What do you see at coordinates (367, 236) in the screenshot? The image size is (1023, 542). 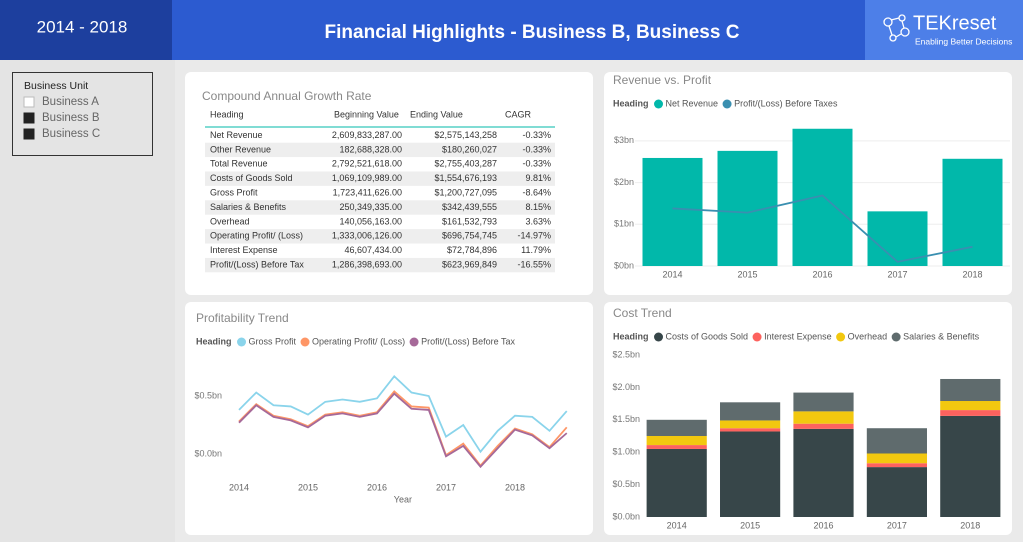 I see `cell: 1,333,006,126.00` at bounding box center [367, 236].